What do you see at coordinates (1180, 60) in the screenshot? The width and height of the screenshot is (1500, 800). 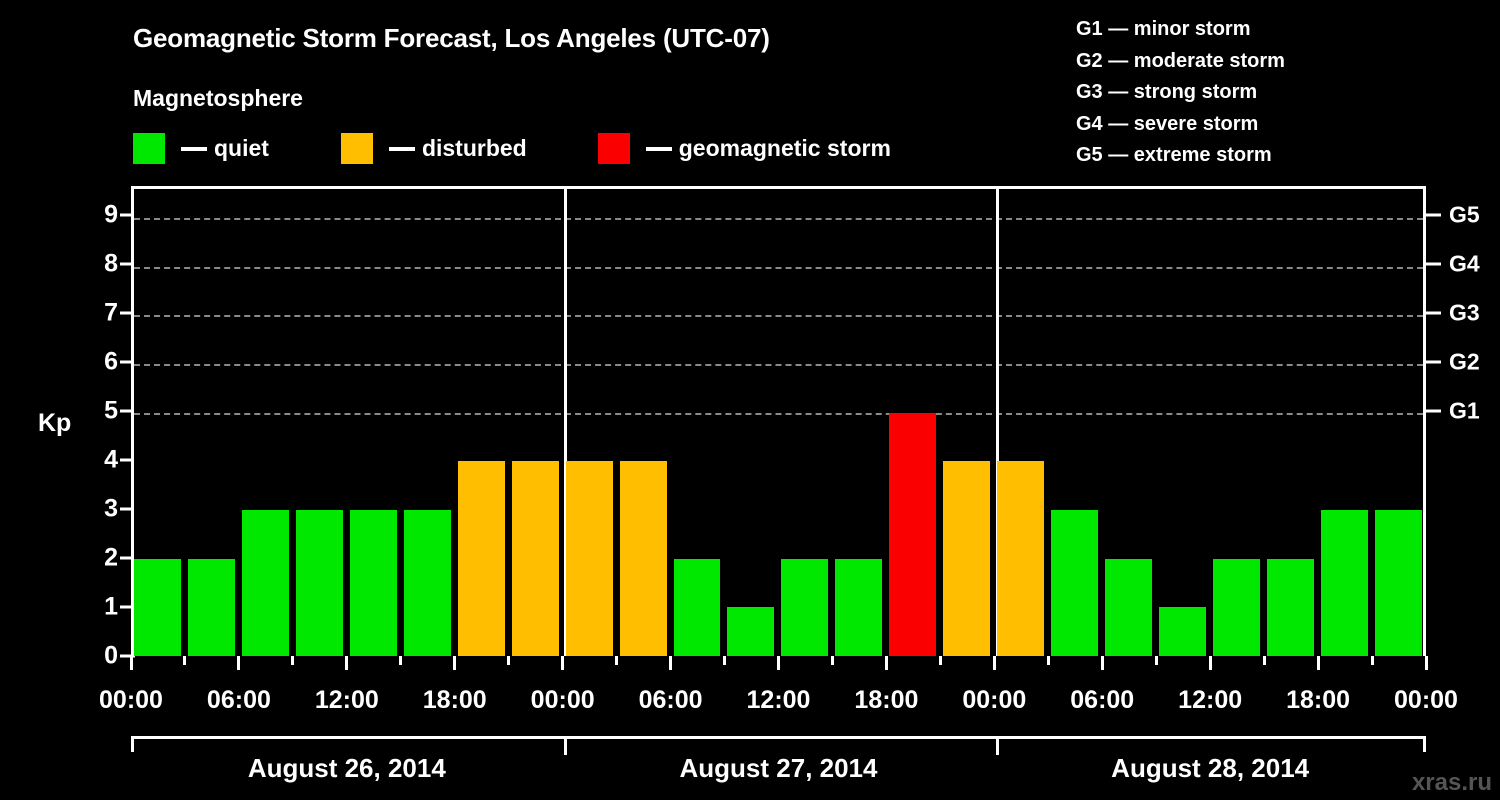 I see `gscale-row-g2: G2 — moderate storm` at bounding box center [1180, 60].